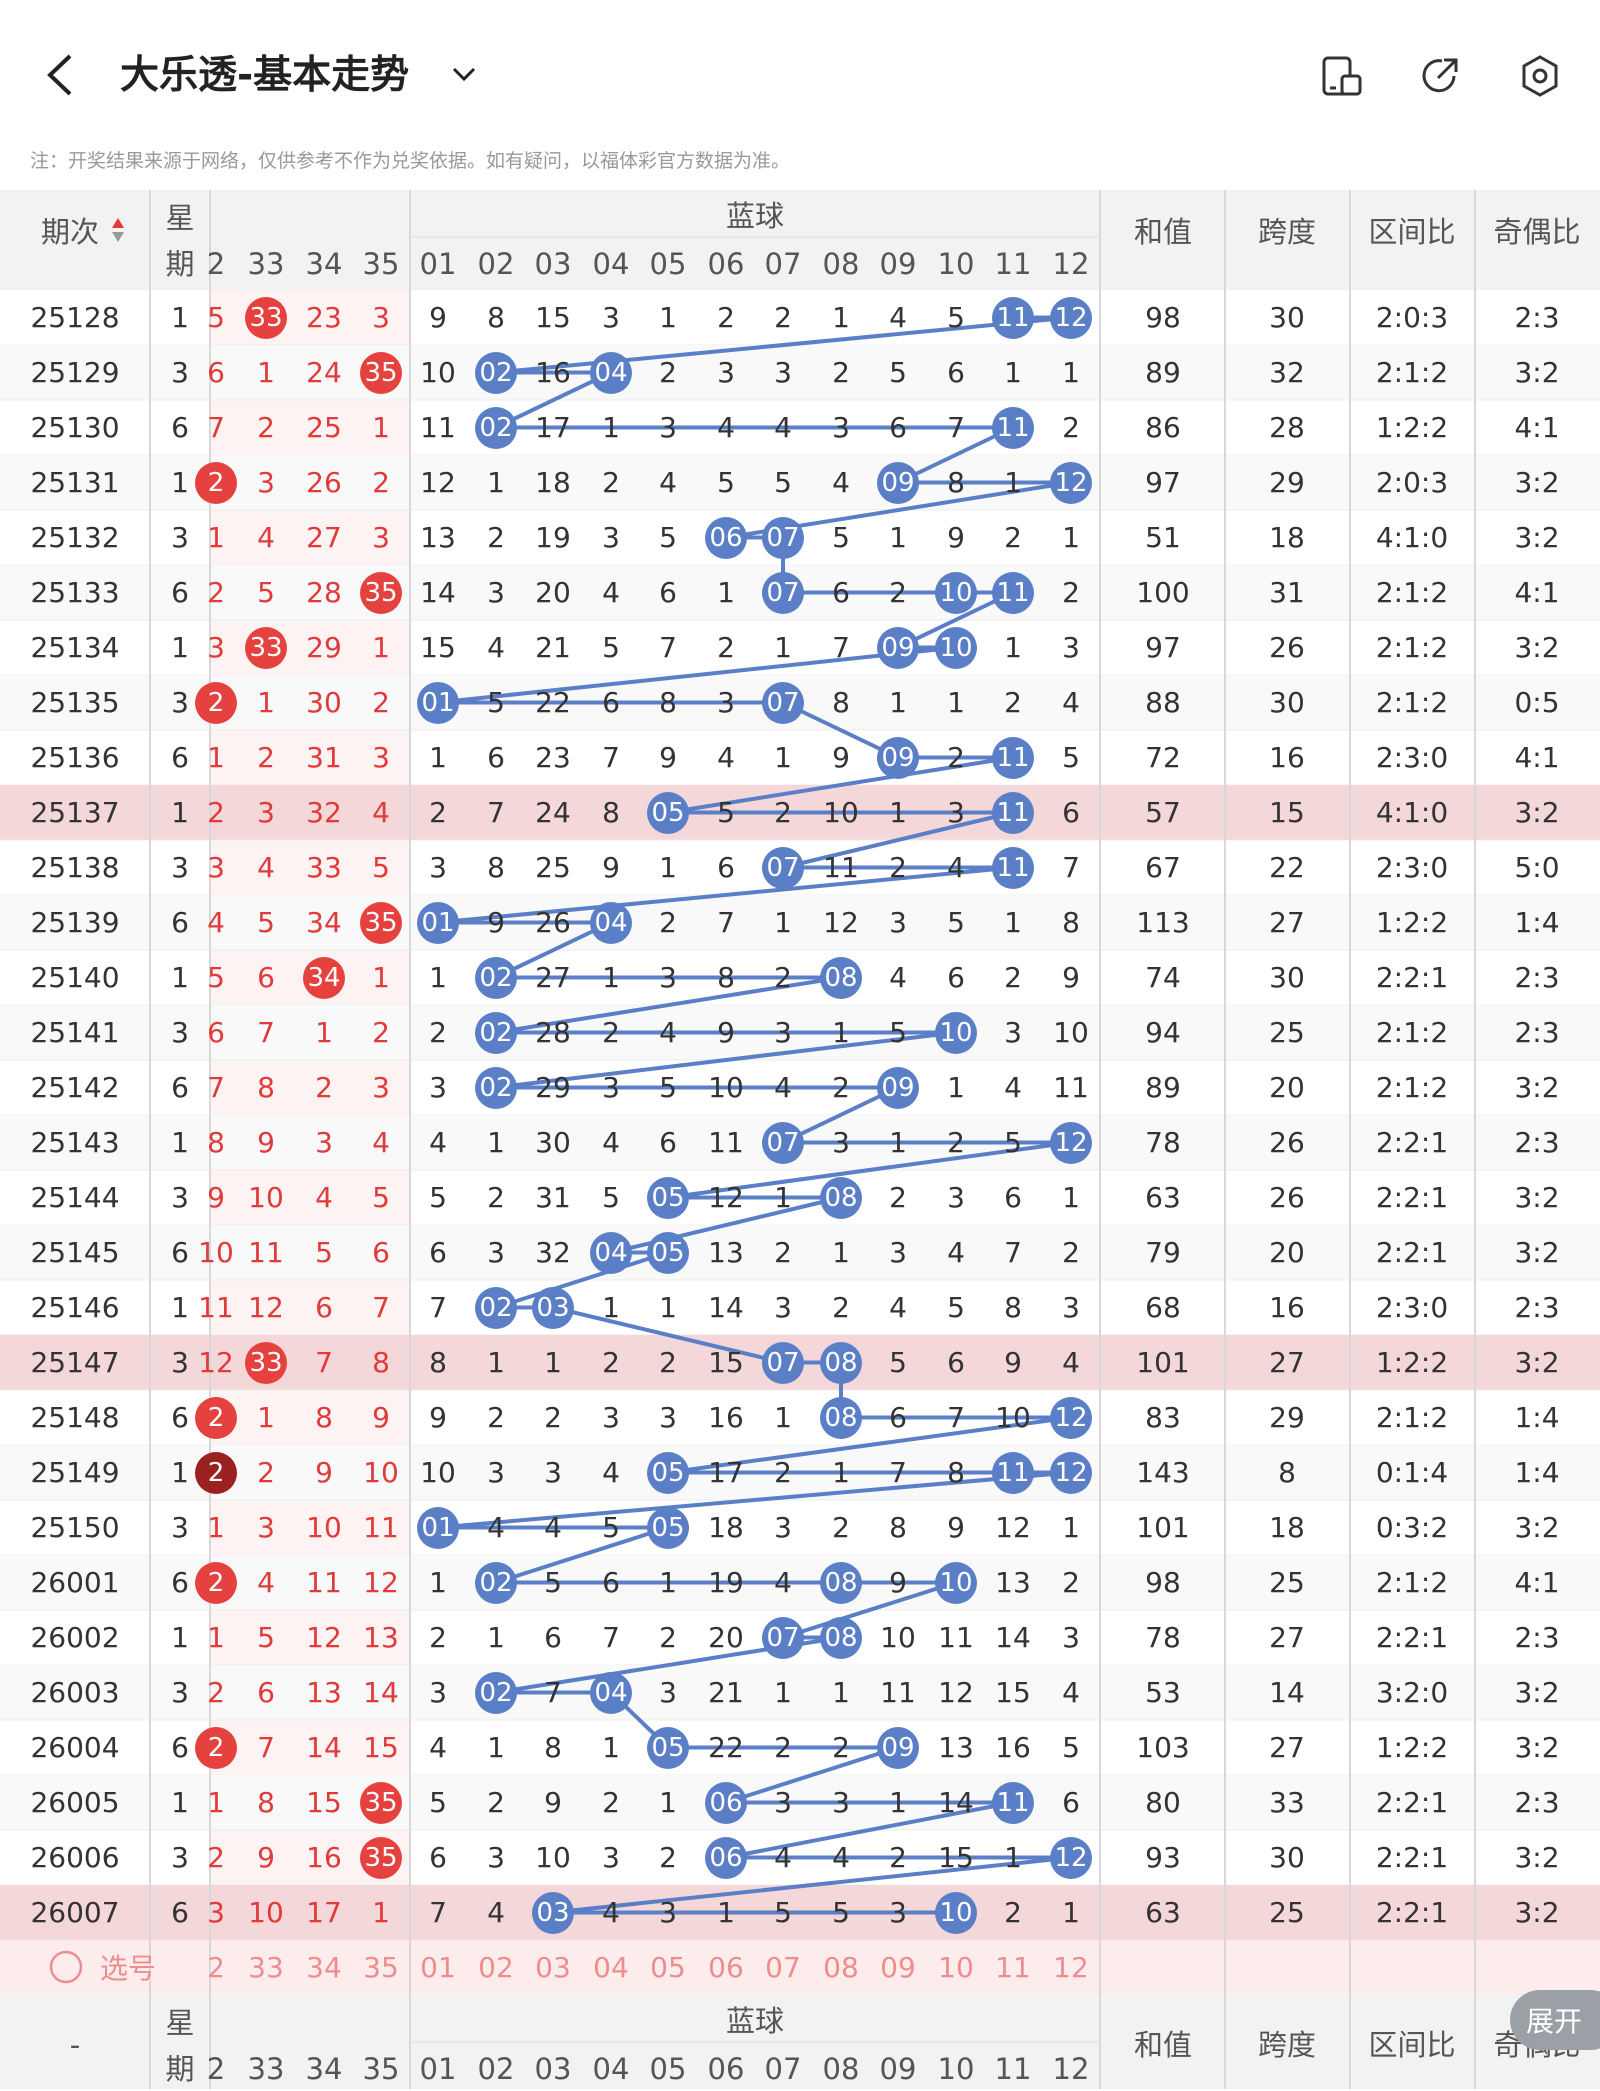 This screenshot has width=1600, height=2091. I want to click on period-cell: 25140, so click(75, 977).